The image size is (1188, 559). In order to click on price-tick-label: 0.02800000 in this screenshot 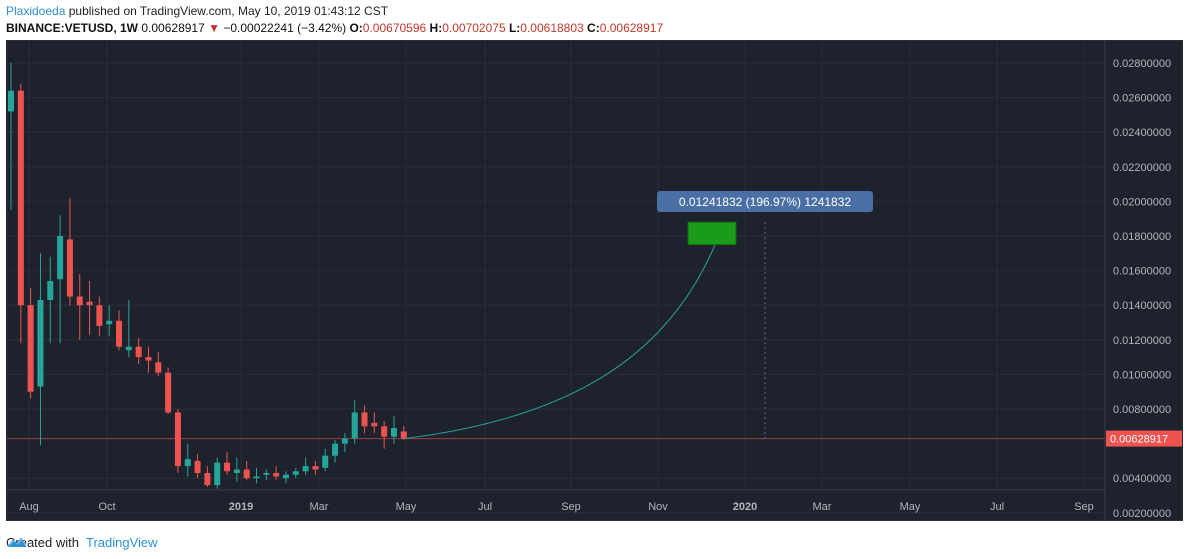, I will do `click(1142, 64)`.